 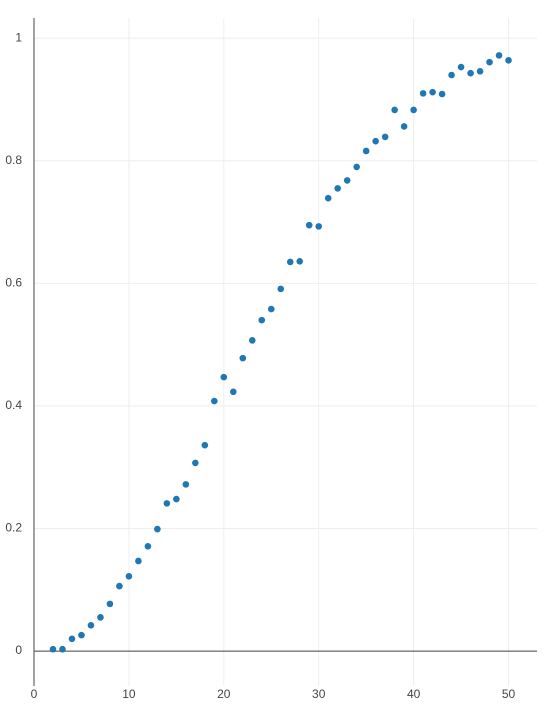 What do you see at coordinates (509, 694) in the screenshot?
I see `x-tick-label: 50` at bounding box center [509, 694].